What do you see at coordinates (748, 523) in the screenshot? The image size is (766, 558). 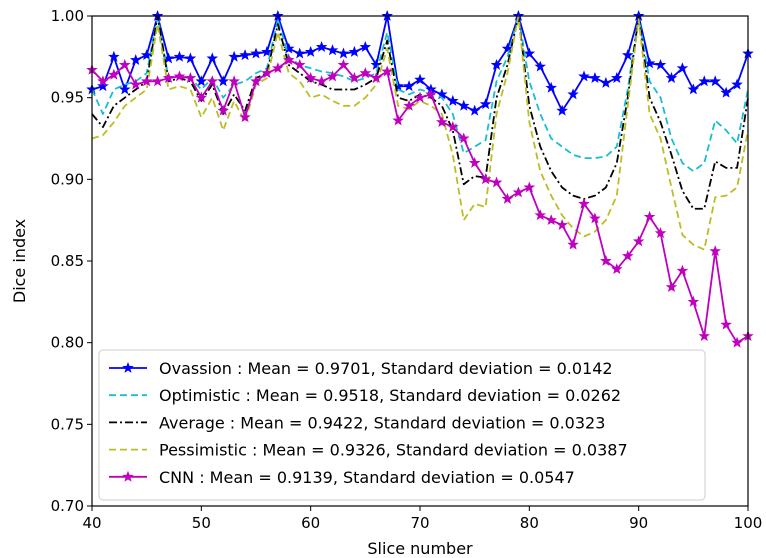 I see `x-tick-label: 100` at bounding box center [748, 523].